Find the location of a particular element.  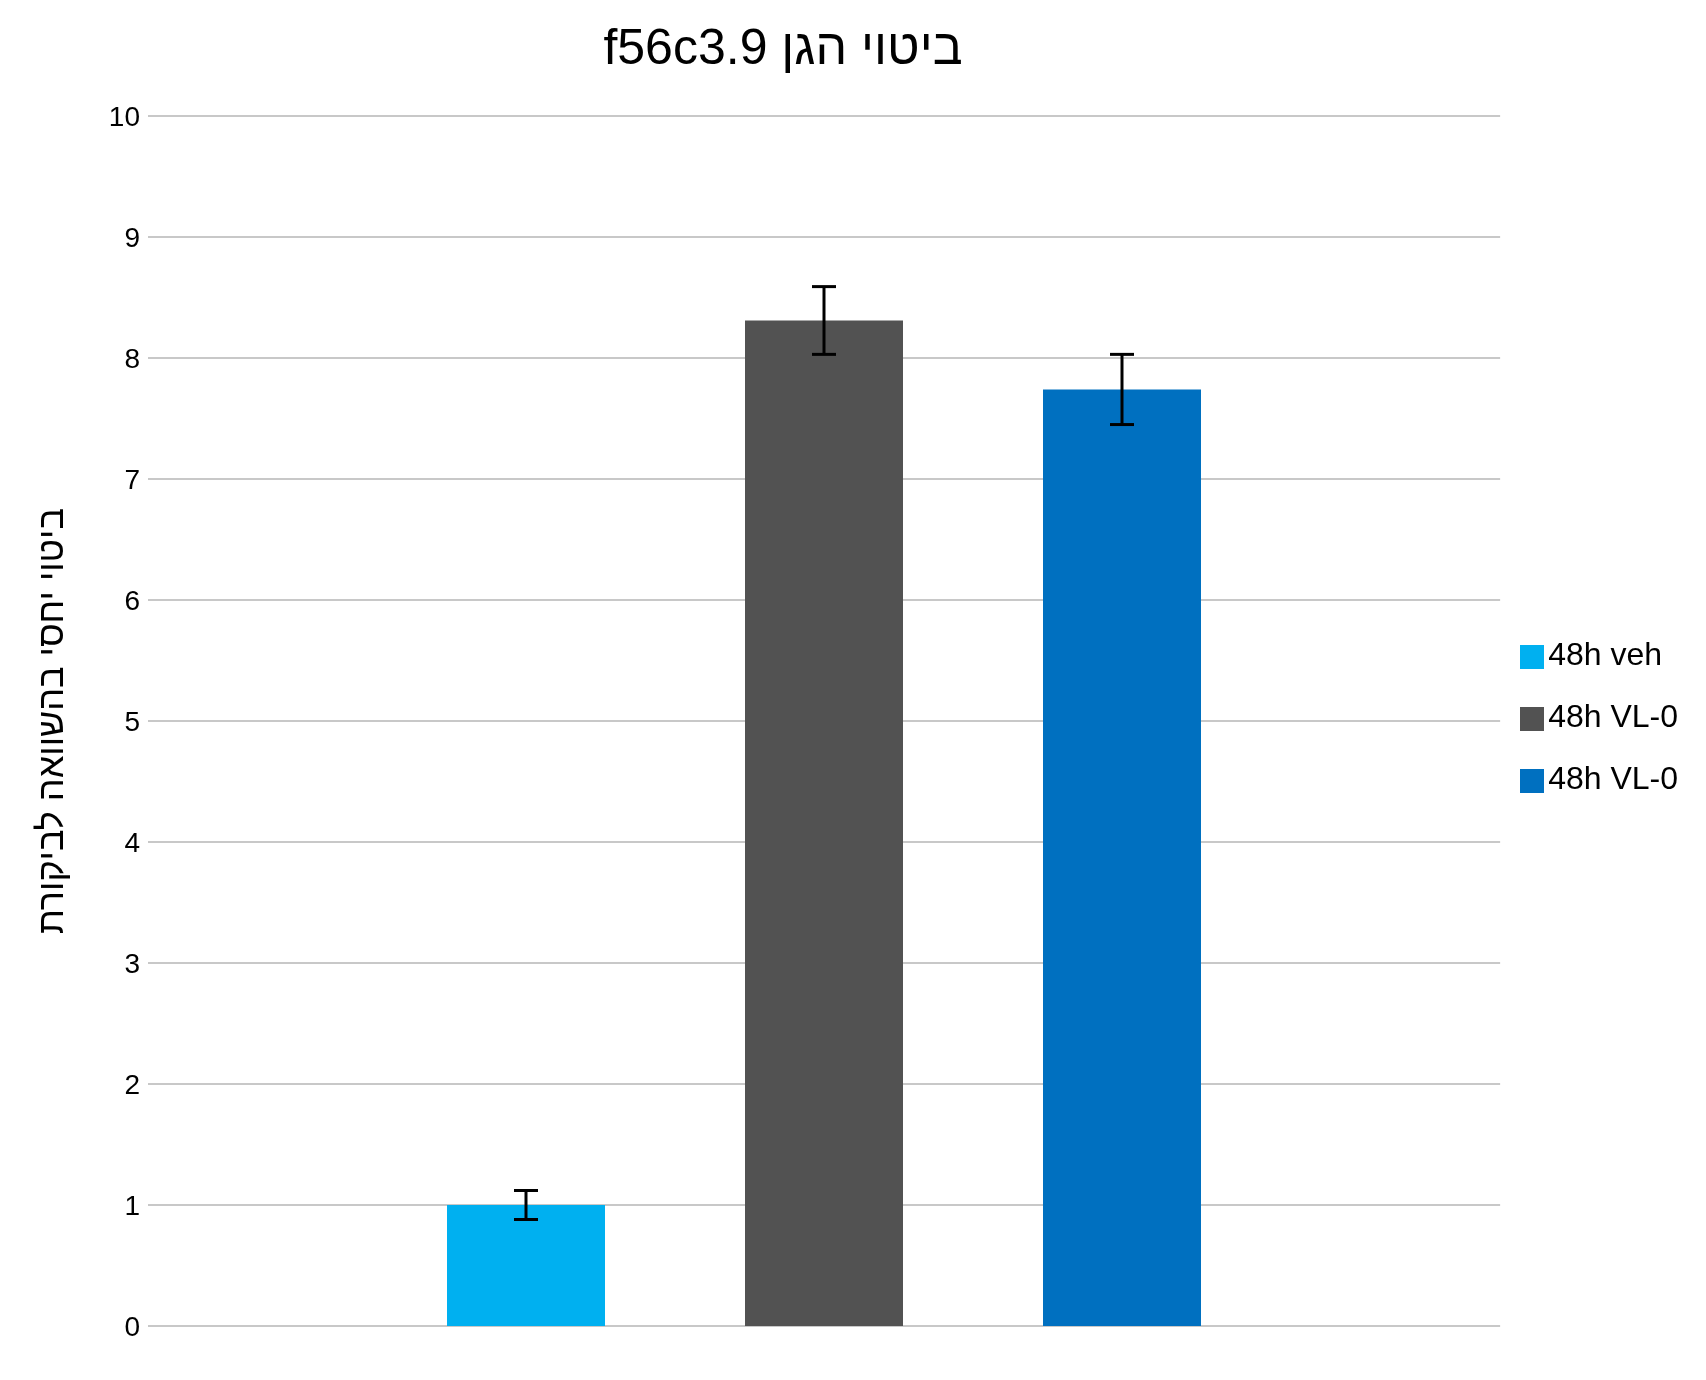

y-tick-label: 5 is located at coordinates (132, 721).